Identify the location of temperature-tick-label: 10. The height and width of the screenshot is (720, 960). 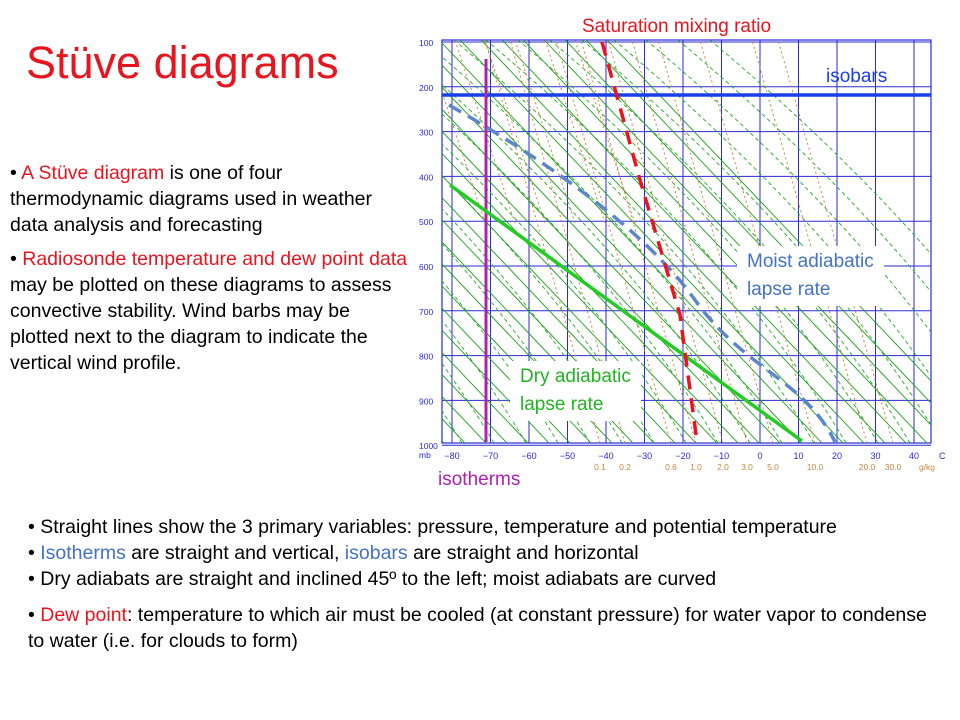
(798, 456).